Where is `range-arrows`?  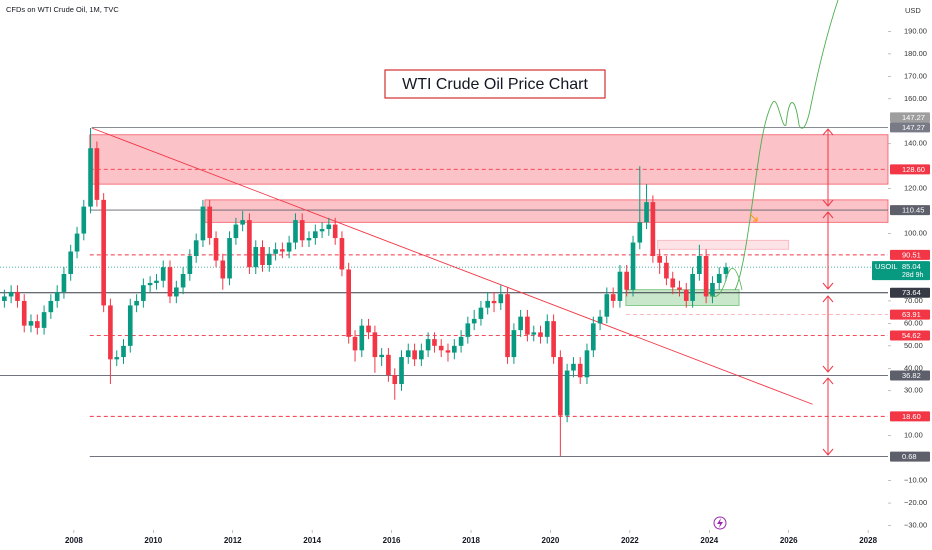 range-arrows is located at coordinates (828, 292).